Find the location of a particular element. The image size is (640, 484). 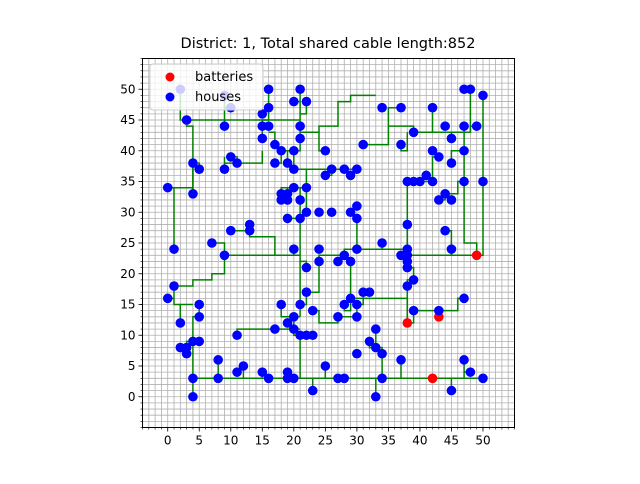

x-tick-label: 25 is located at coordinates (325, 441).